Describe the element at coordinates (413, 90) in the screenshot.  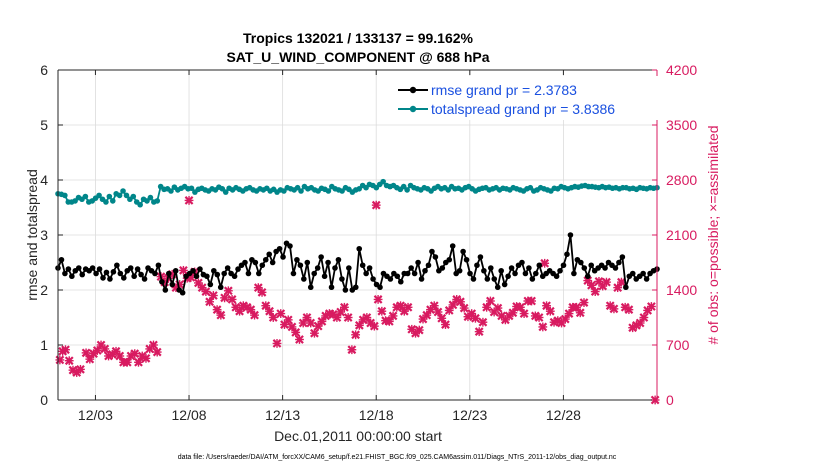
I see `legend-marker-rmse` at that location.